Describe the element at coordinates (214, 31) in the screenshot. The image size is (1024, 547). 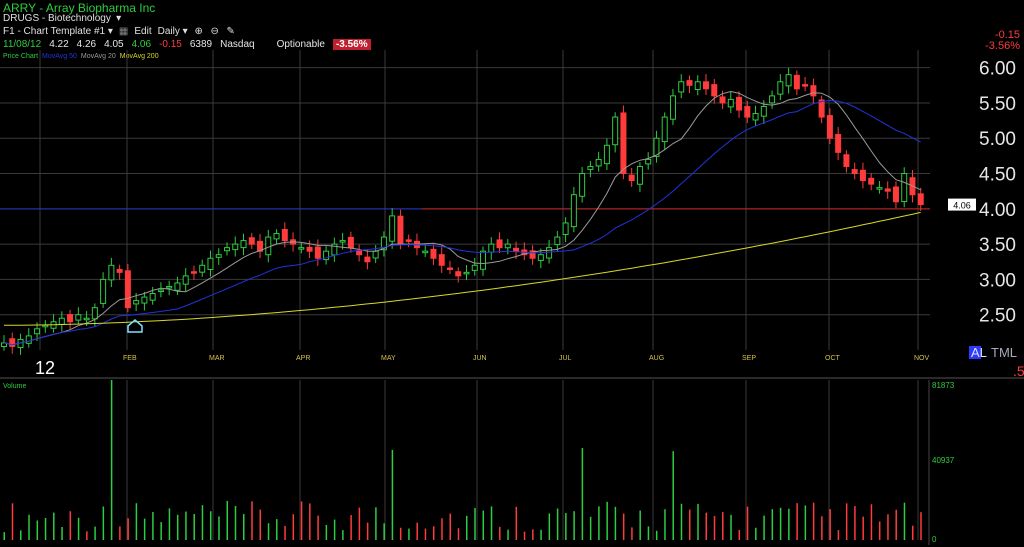
I see `zoom-out-icon: ⊖` at that location.